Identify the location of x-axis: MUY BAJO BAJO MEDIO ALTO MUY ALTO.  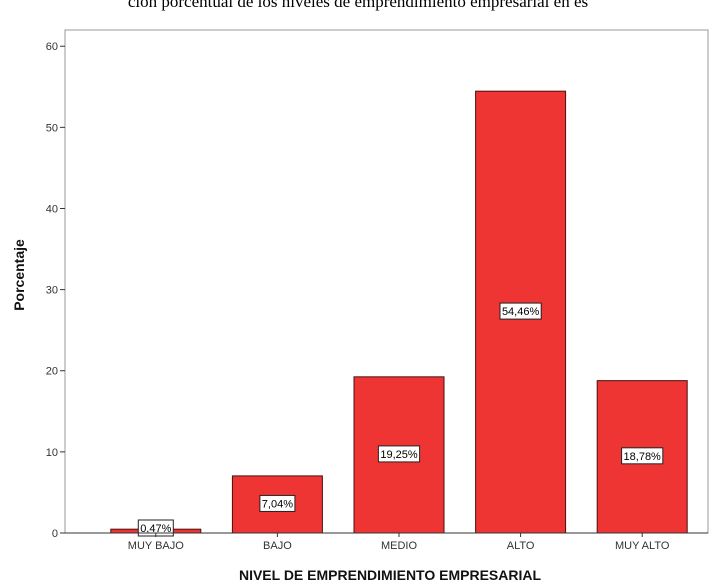
(386, 542).